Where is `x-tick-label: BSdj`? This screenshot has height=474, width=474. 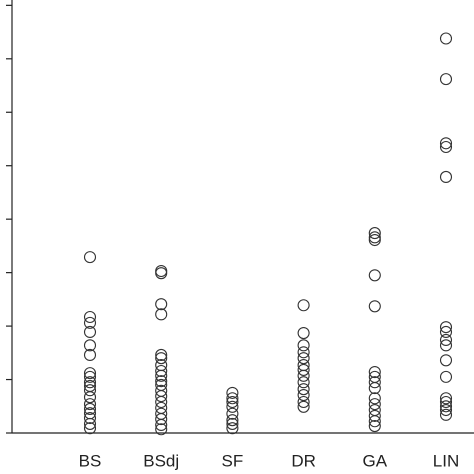
x-tick-label: BSdj is located at coordinates (161, 460).